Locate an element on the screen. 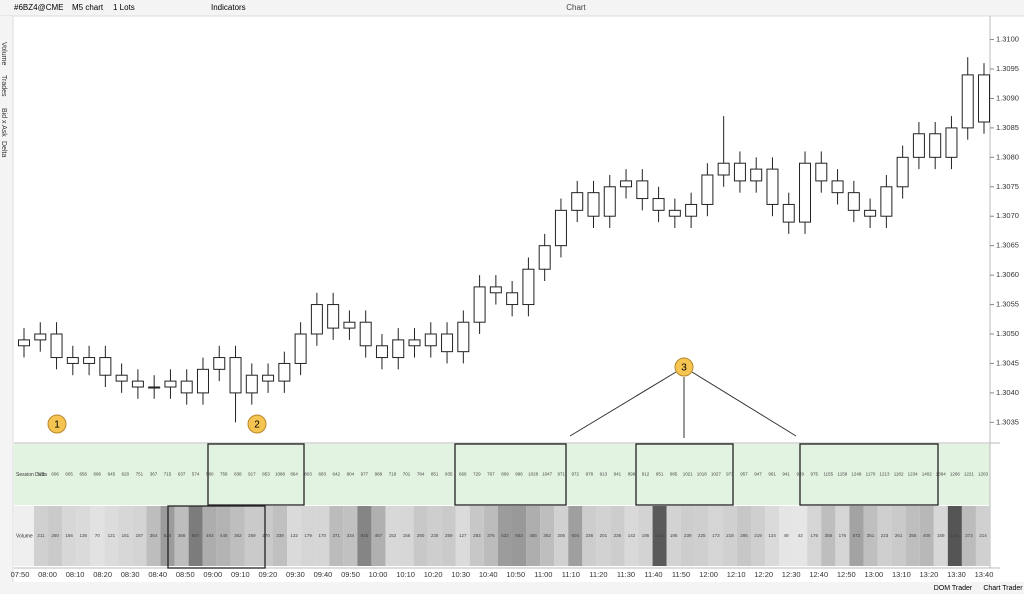 This screenshot has width=1024, height=599. y-tick-label: 1.3060 is located at coordinates (1007, 274).